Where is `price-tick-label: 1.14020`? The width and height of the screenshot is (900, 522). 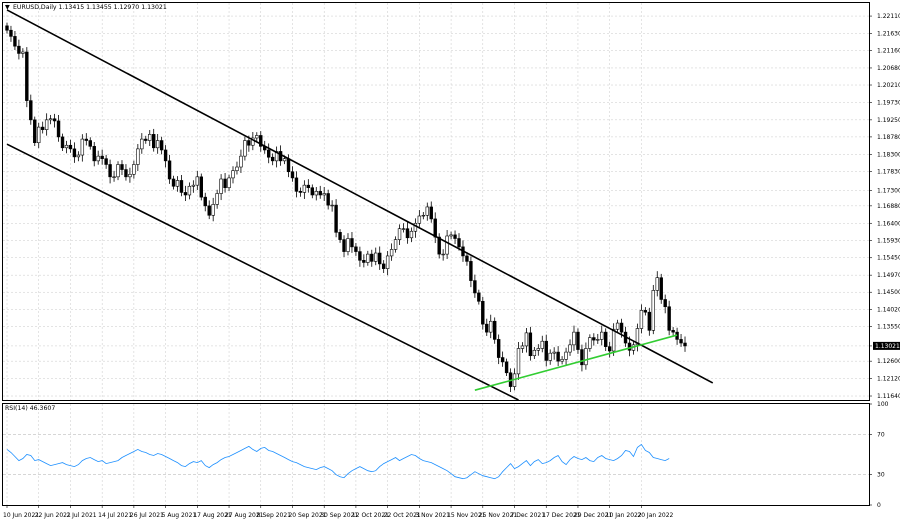
price-tick-label: 1.14020 is located at coordinates (888, 310).